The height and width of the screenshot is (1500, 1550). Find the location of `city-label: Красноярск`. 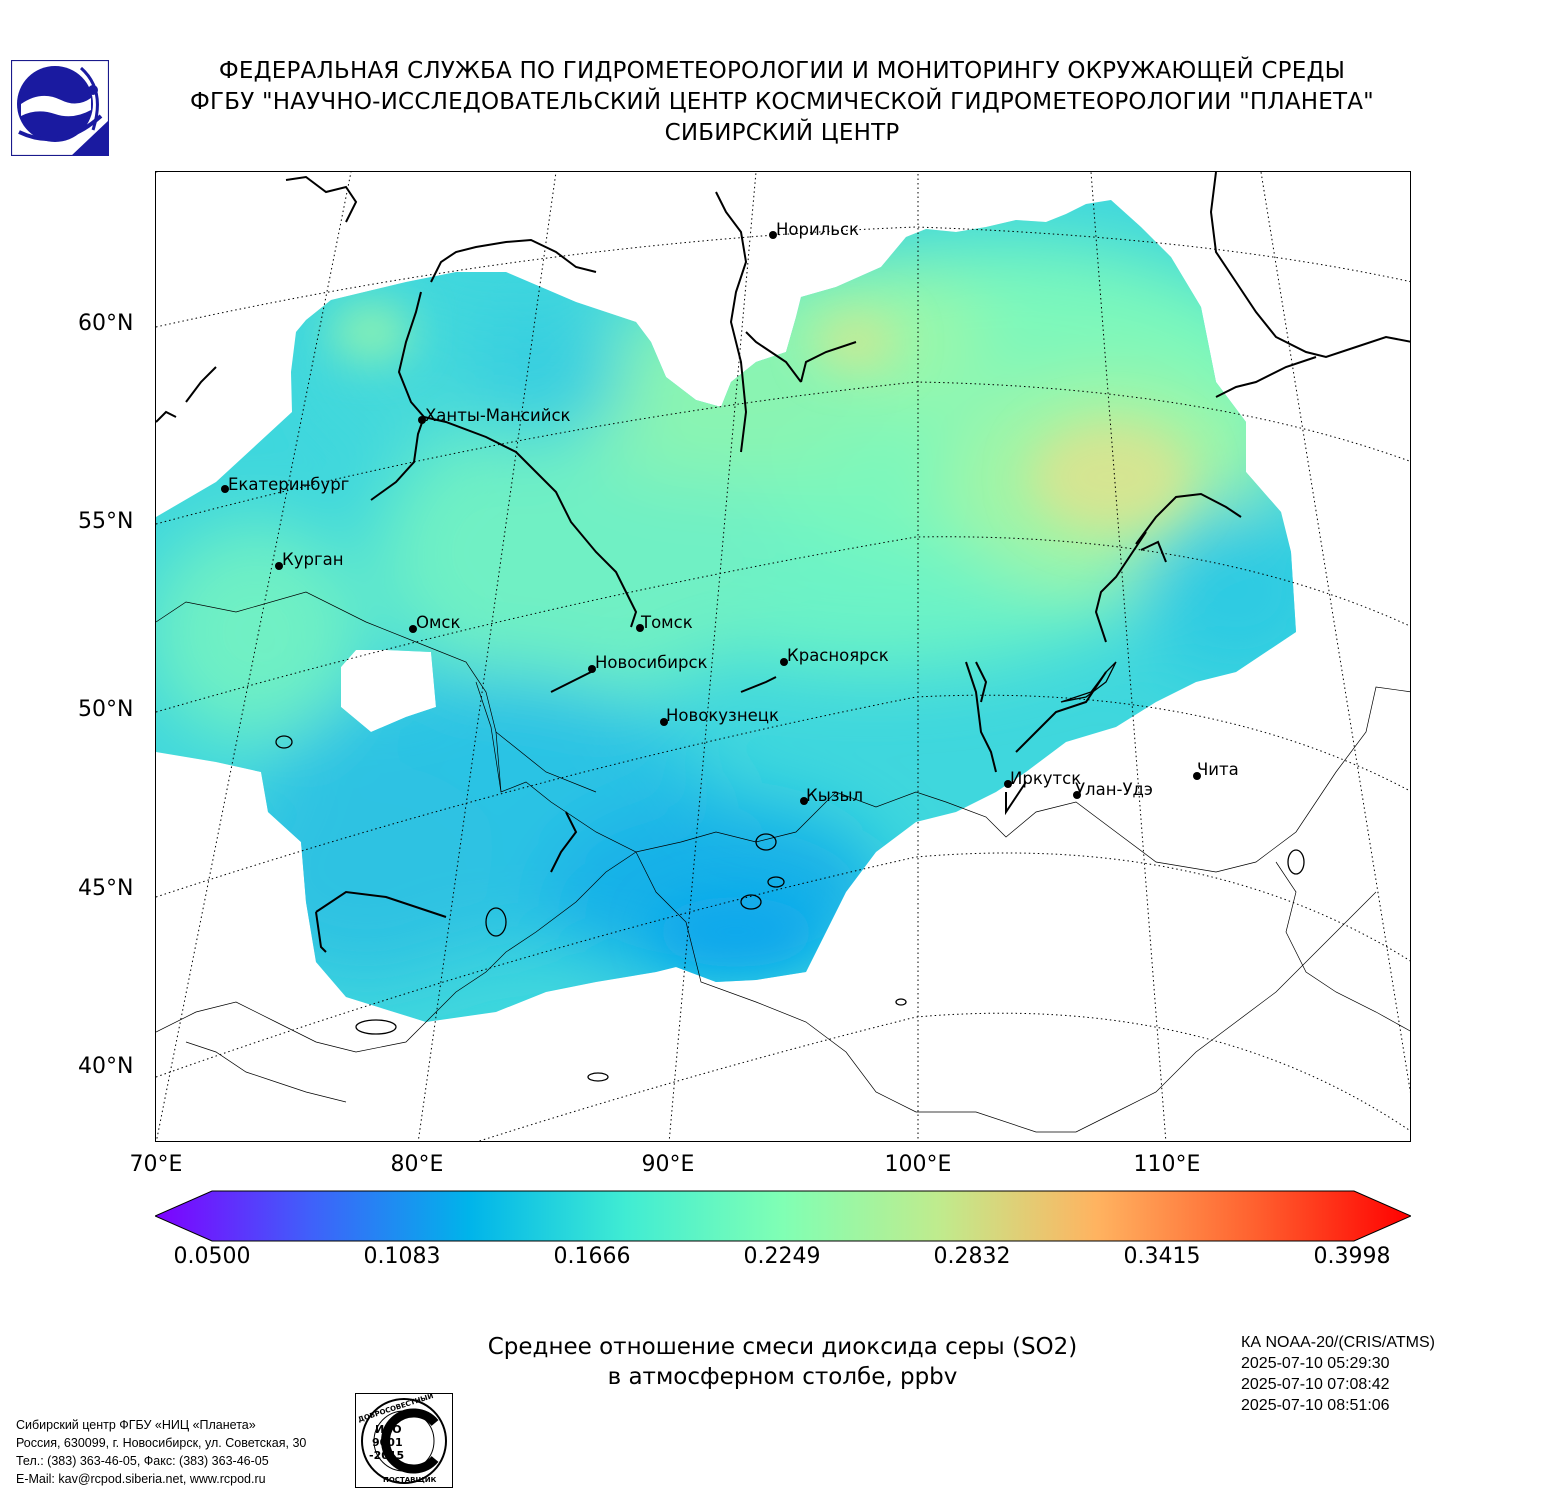

city-label: Красноярск is located at coordinates (838, 655).